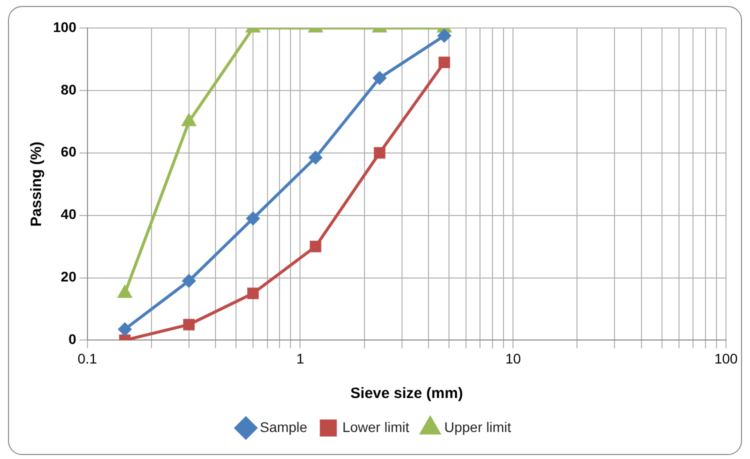  I want to click on y-tick-label: 0, so click(72, 339).